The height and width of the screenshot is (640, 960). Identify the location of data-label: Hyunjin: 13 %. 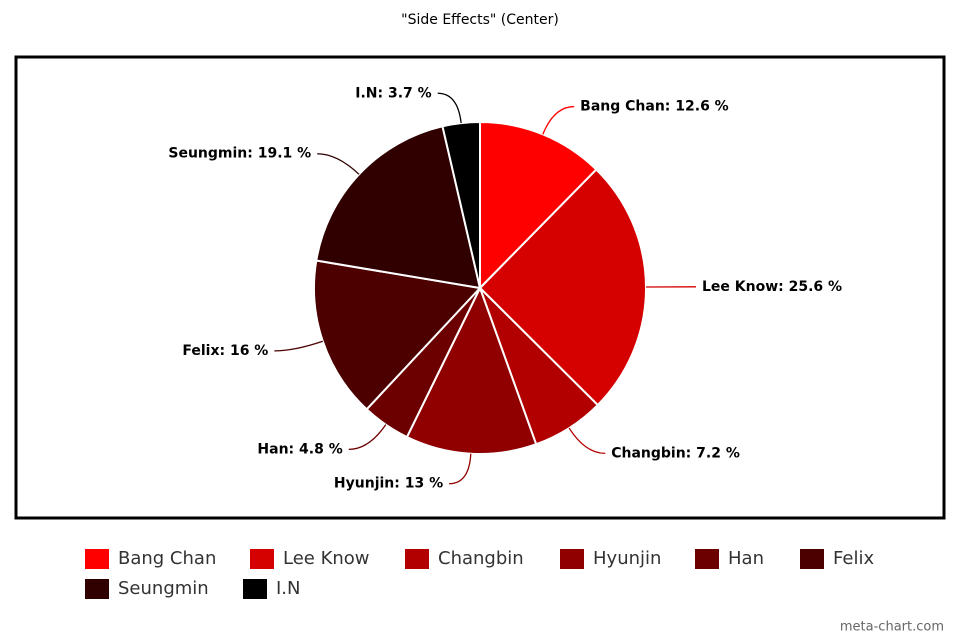
(388, 484).